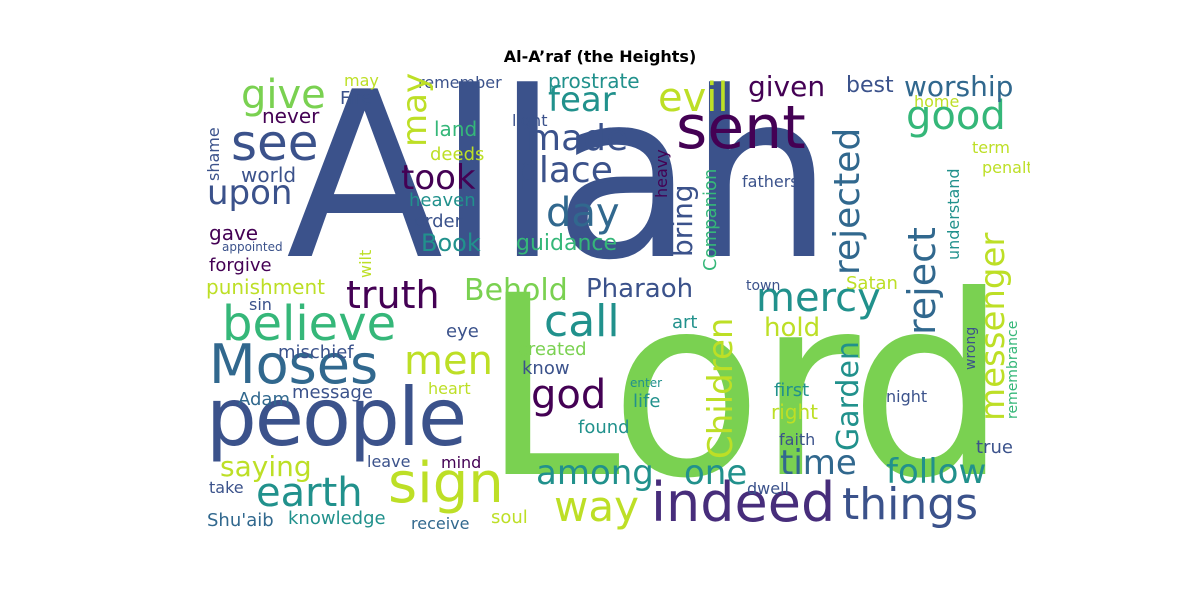 This screenshot has height=600, width=1200. What do you see at coordinates (283, 95) in the screenshot?
I see `word-give: give` at bounding box center [283, 95].